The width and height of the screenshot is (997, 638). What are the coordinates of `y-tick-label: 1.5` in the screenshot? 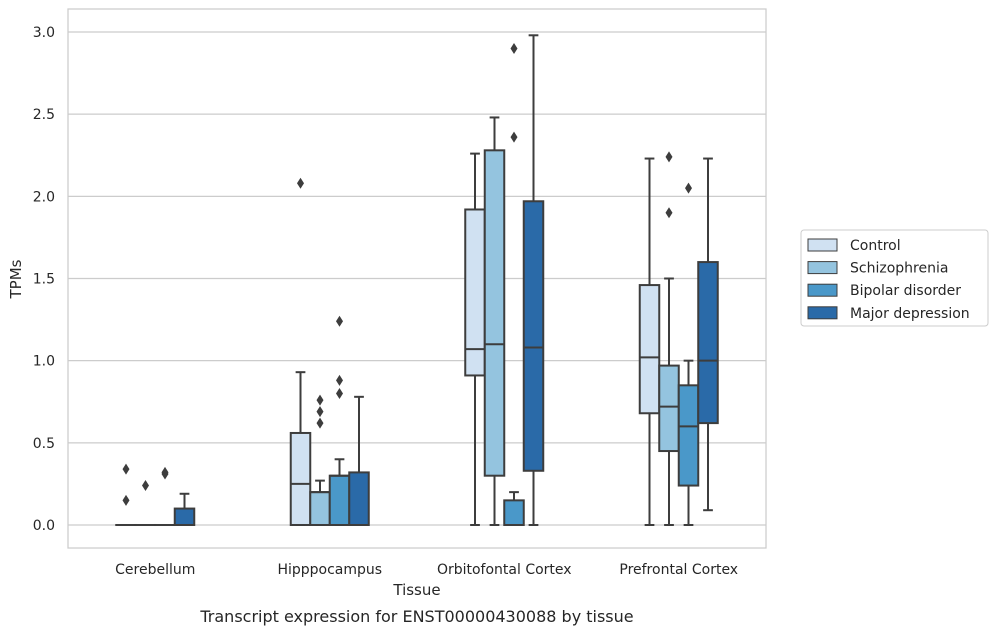 It's located at (44, 280).